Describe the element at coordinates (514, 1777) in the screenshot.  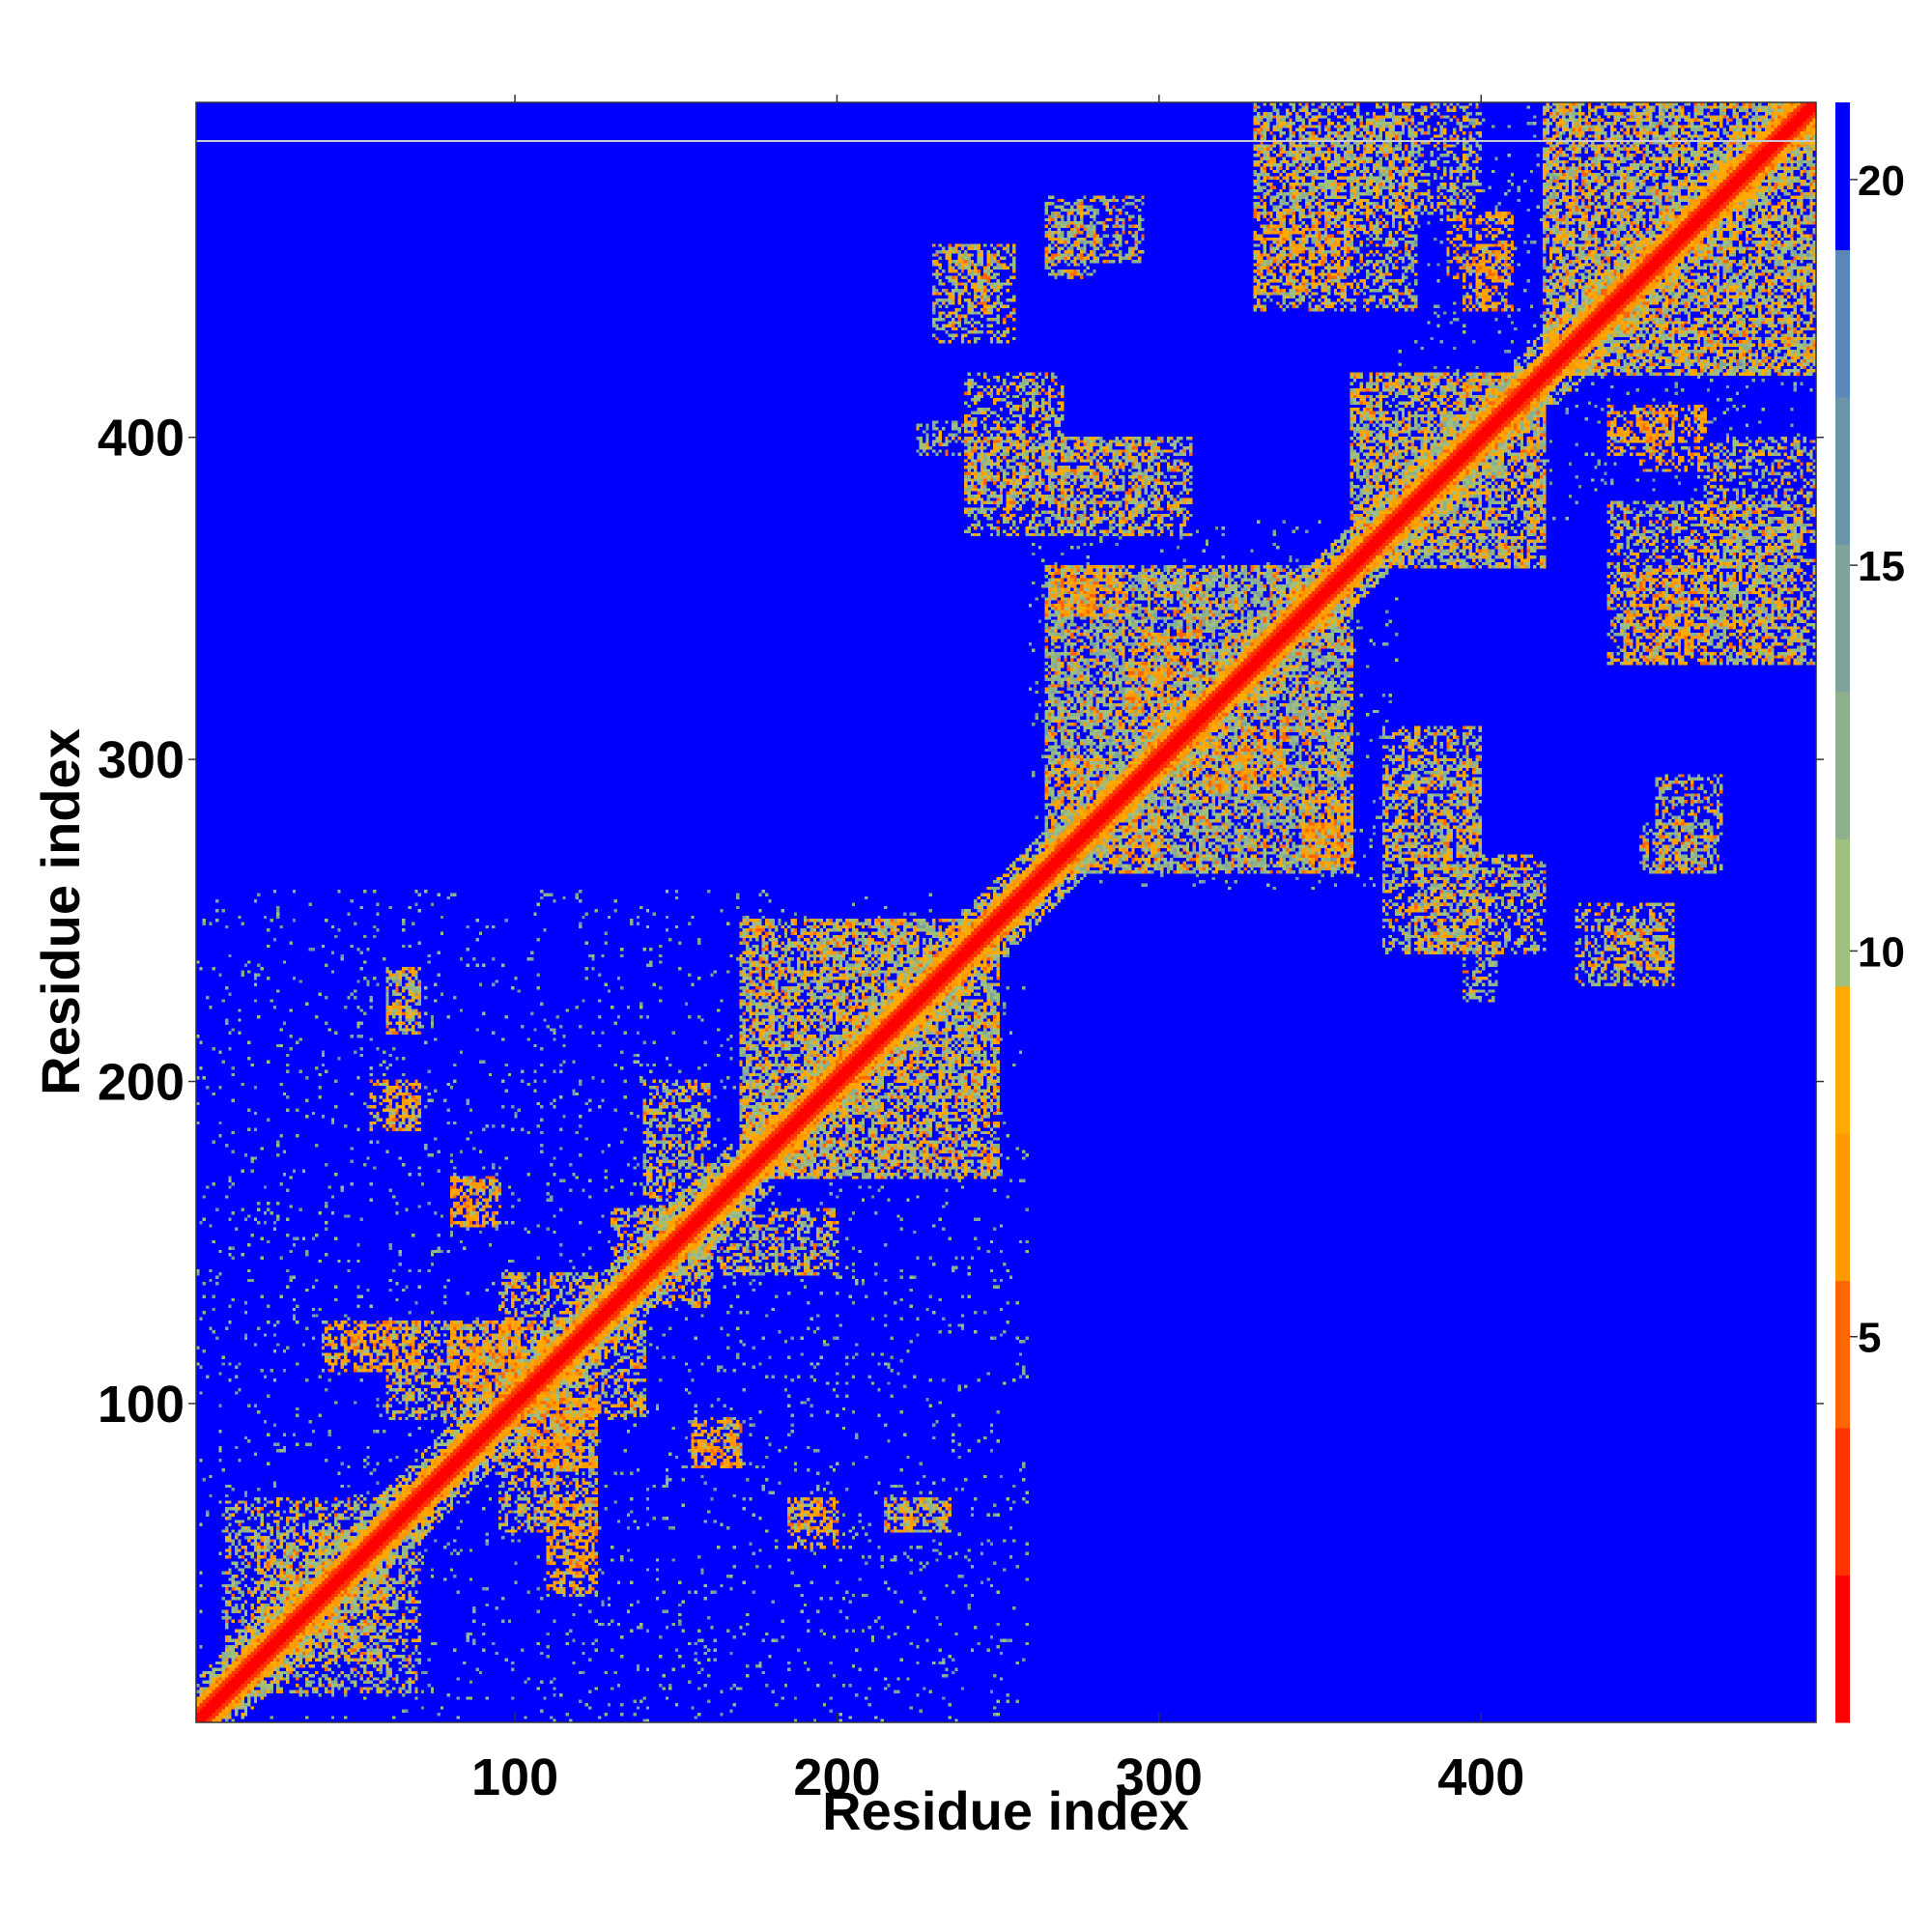
I see `x-tick-label: 100` at that location.